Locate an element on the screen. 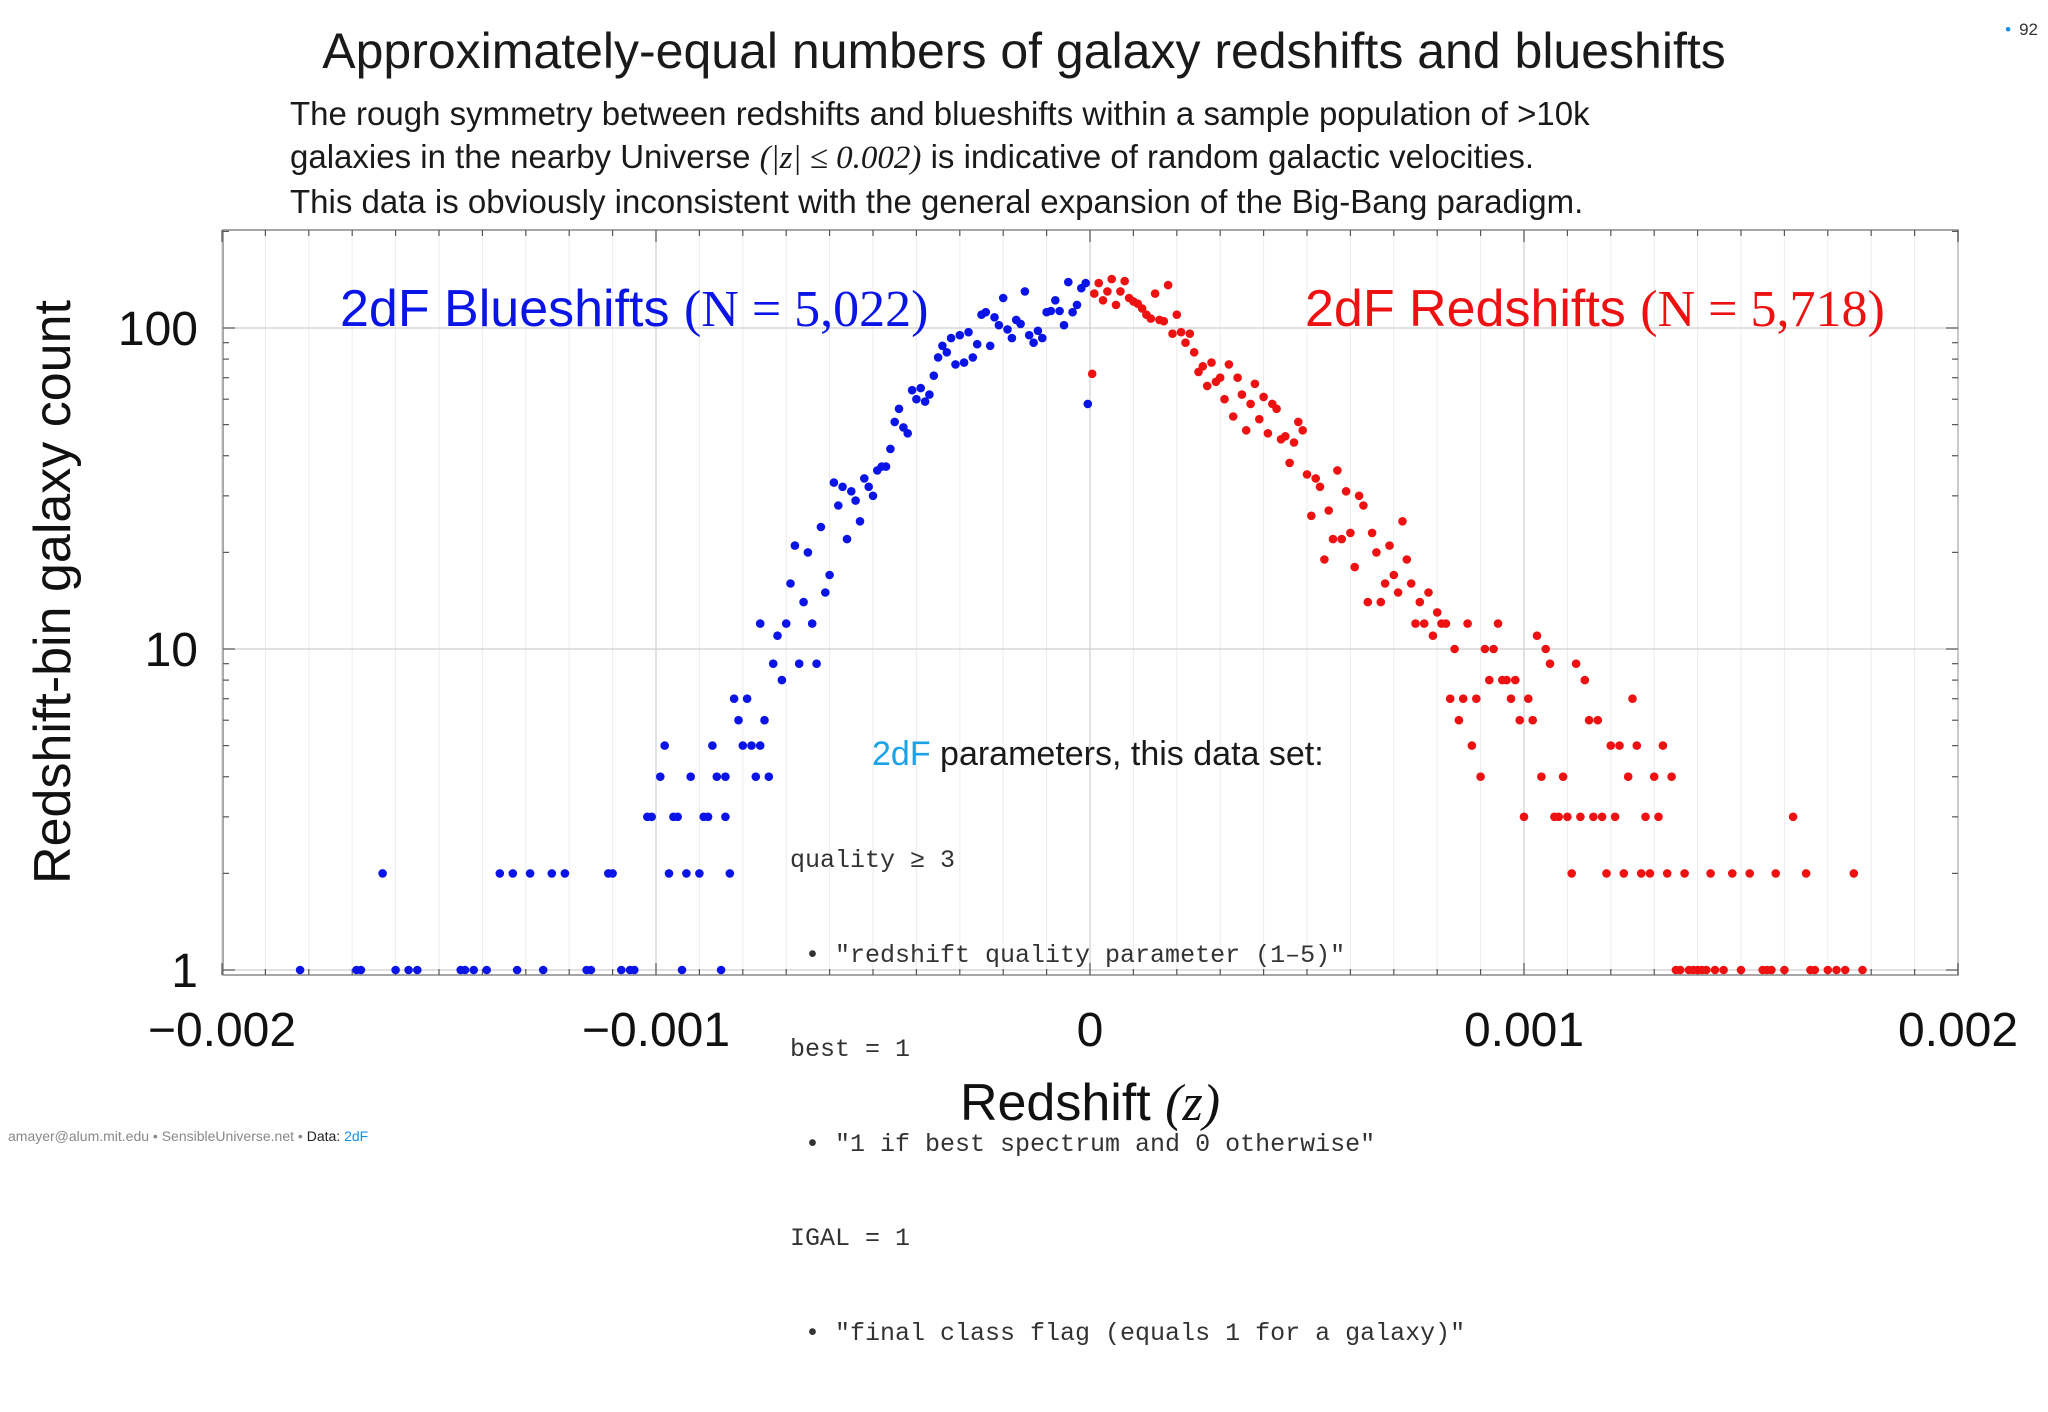 This screenshot has height=1412, width=2048. y-axis-label: Redshift-bin galaxy count is located at coordinates (53, 592).